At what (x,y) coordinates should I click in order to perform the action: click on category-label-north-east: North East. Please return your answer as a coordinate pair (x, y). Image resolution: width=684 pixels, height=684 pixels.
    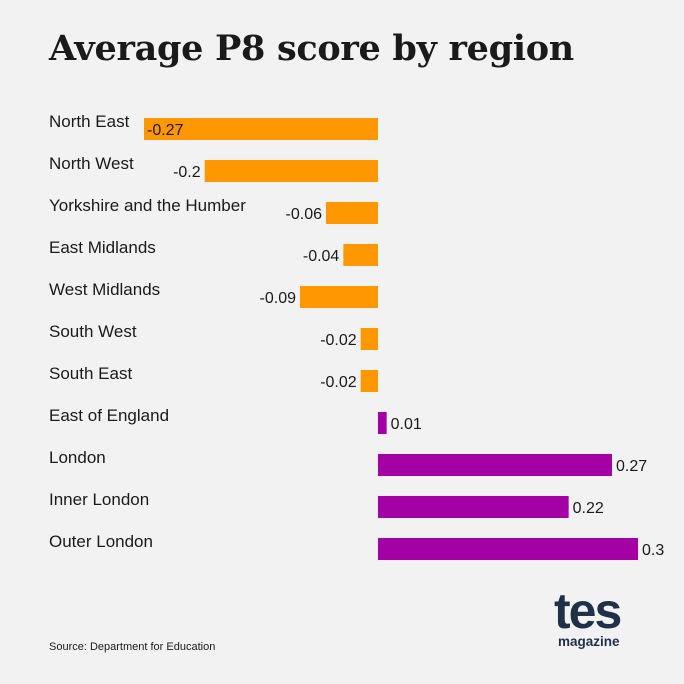
    Looking at the image, I should click on (89, 121).